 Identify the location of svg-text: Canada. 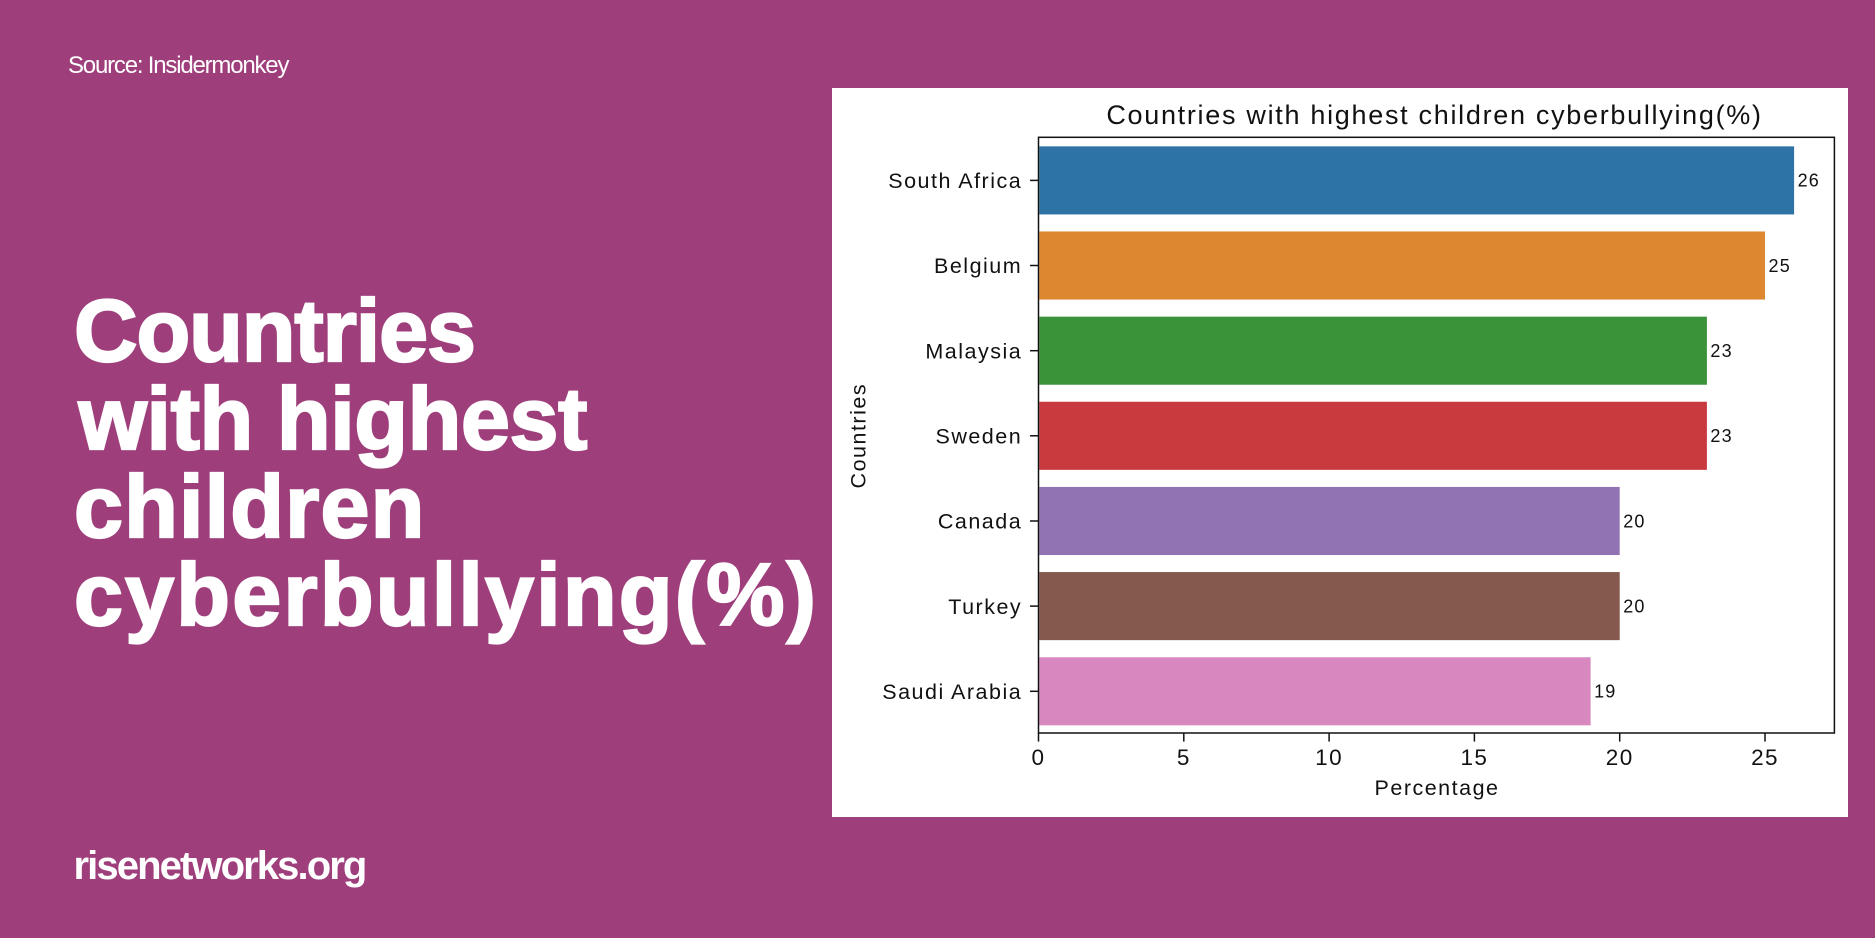
(980, 522).